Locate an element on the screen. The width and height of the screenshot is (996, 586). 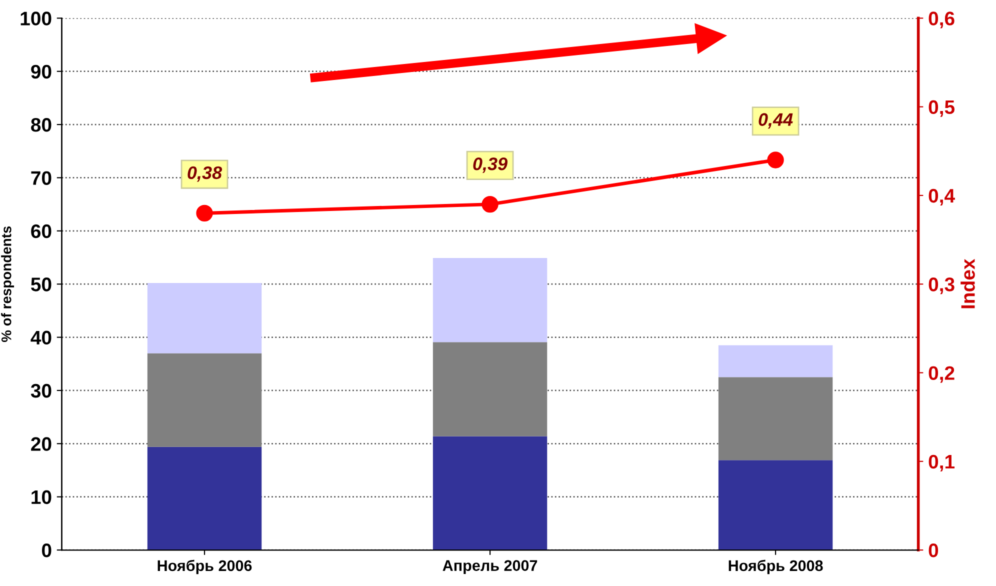
y-tick-label: 30 is located at coordinates (41, 391).